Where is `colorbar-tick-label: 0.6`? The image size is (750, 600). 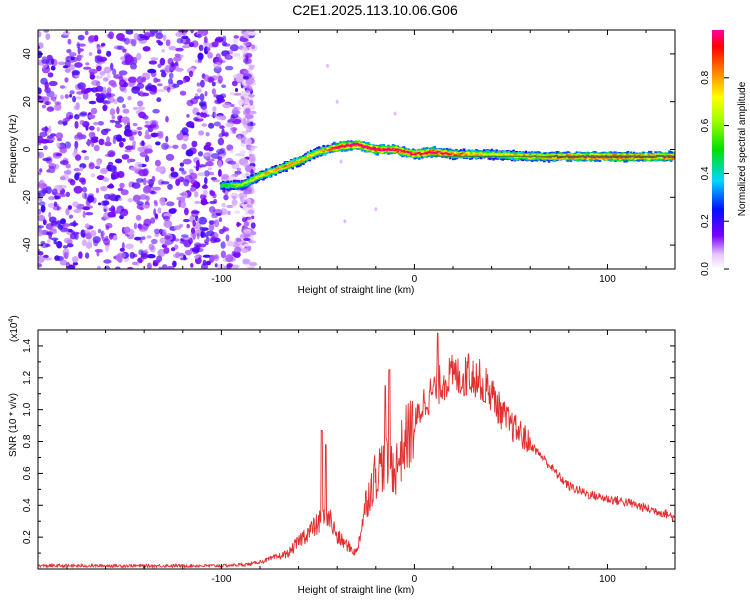
colorbar-tick-label: 0.6 is located at coordinates (705, 125).